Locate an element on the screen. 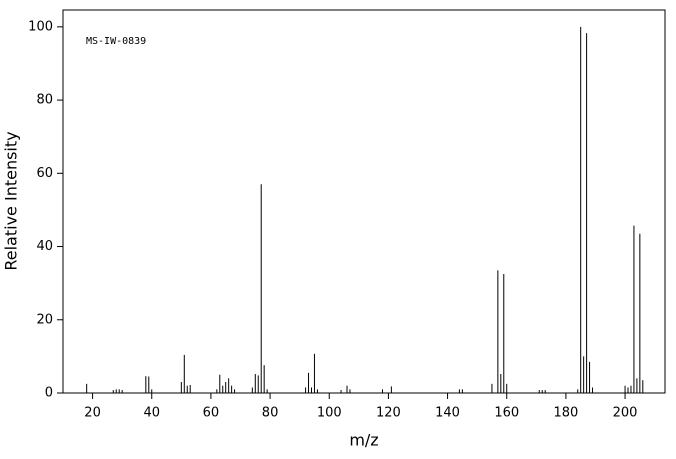  y-tick-label: 0 is located at coordinates (49, 393).